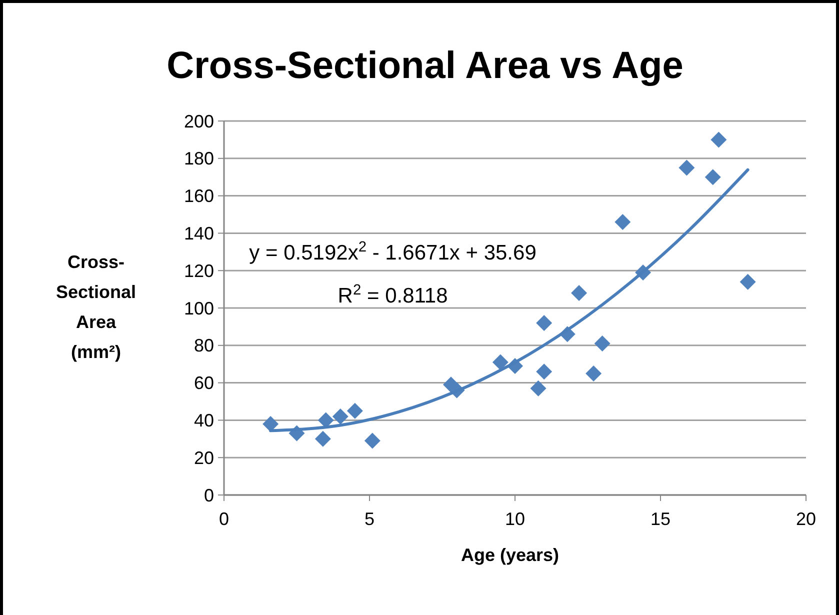  I want to click on y-tick-label: 80, so click(204, 346).